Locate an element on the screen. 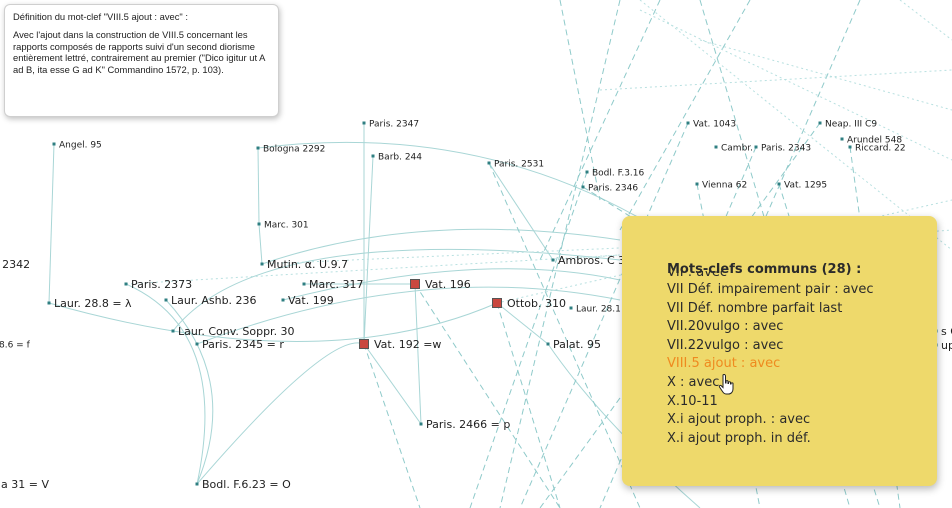 This screenshot has width=952, height=508. graph-node: Paris. 2373 is located at coordinates (158, 284).